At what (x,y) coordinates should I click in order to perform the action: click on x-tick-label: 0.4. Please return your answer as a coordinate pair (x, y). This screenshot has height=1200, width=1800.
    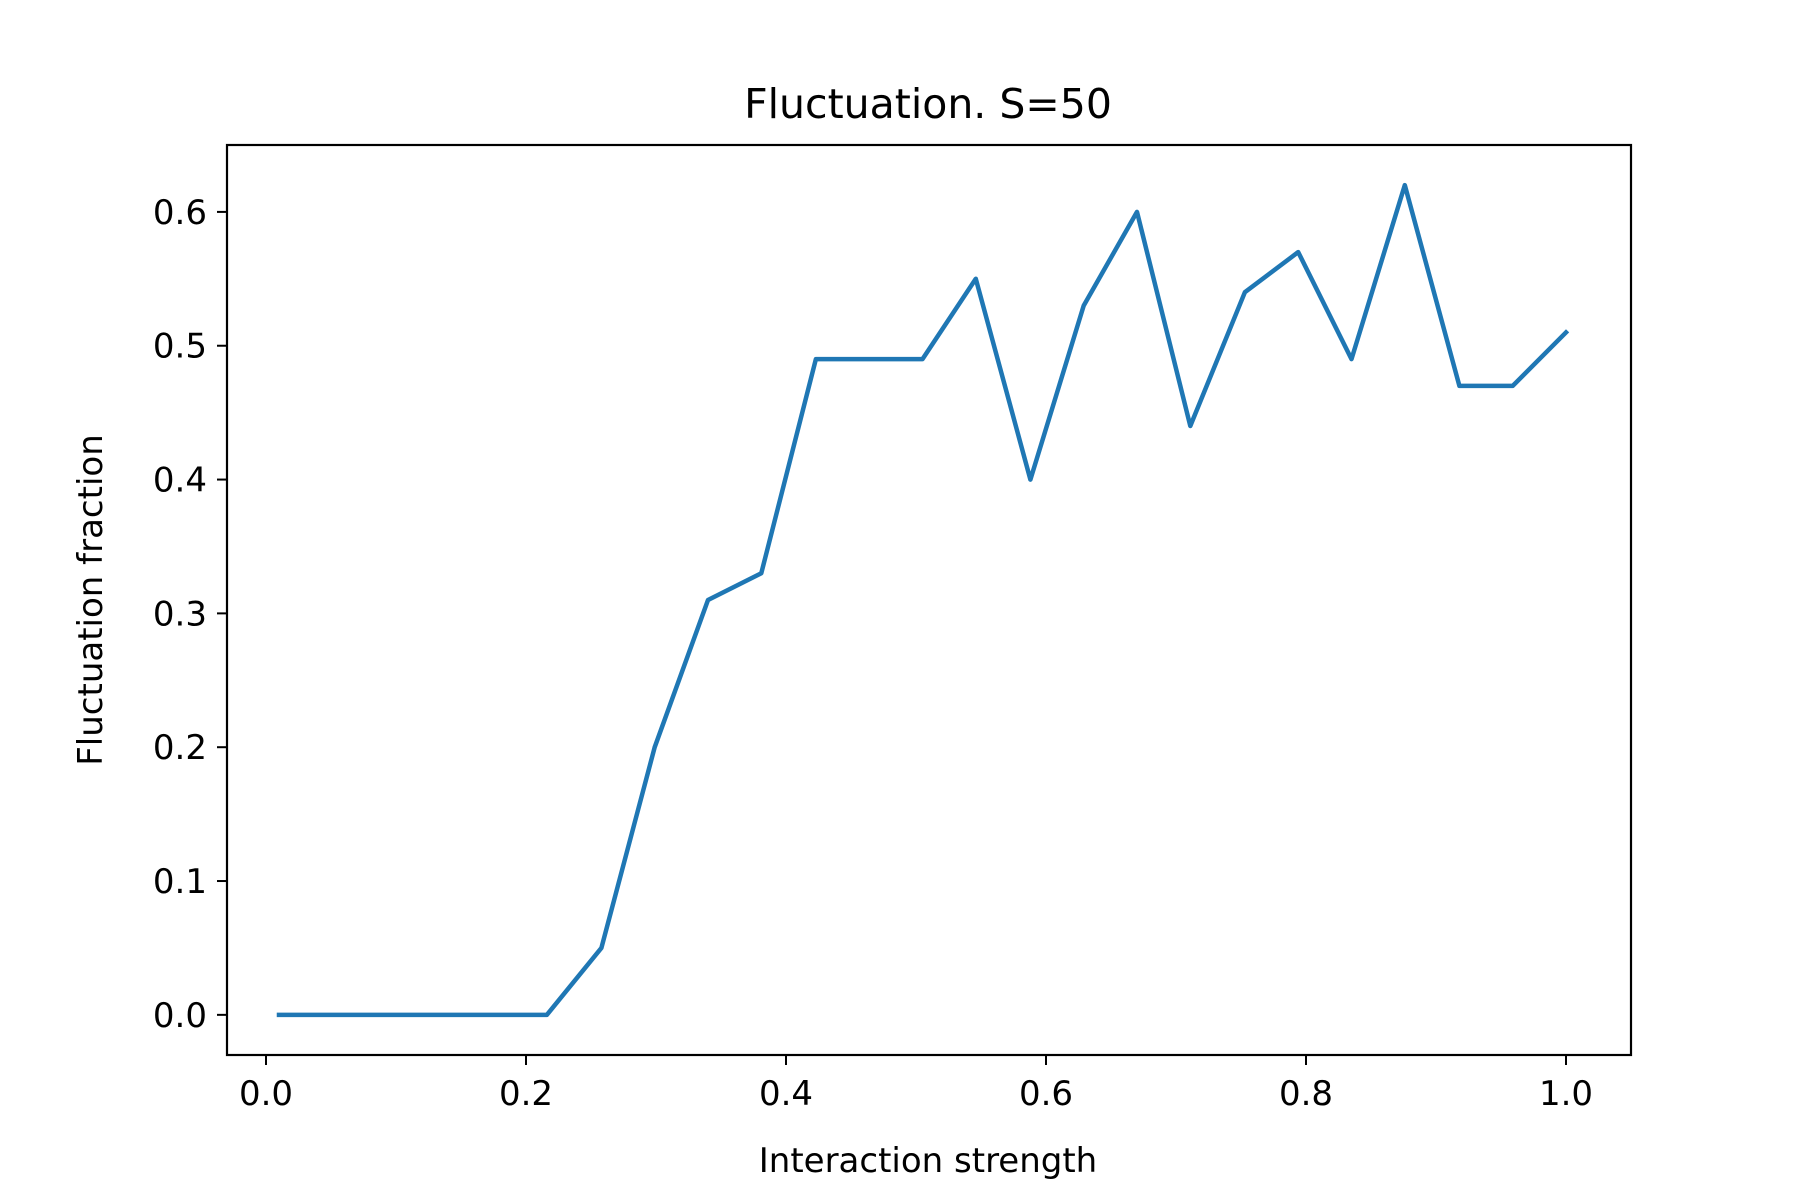
    Looking at the image, I should click on (786, 1094).